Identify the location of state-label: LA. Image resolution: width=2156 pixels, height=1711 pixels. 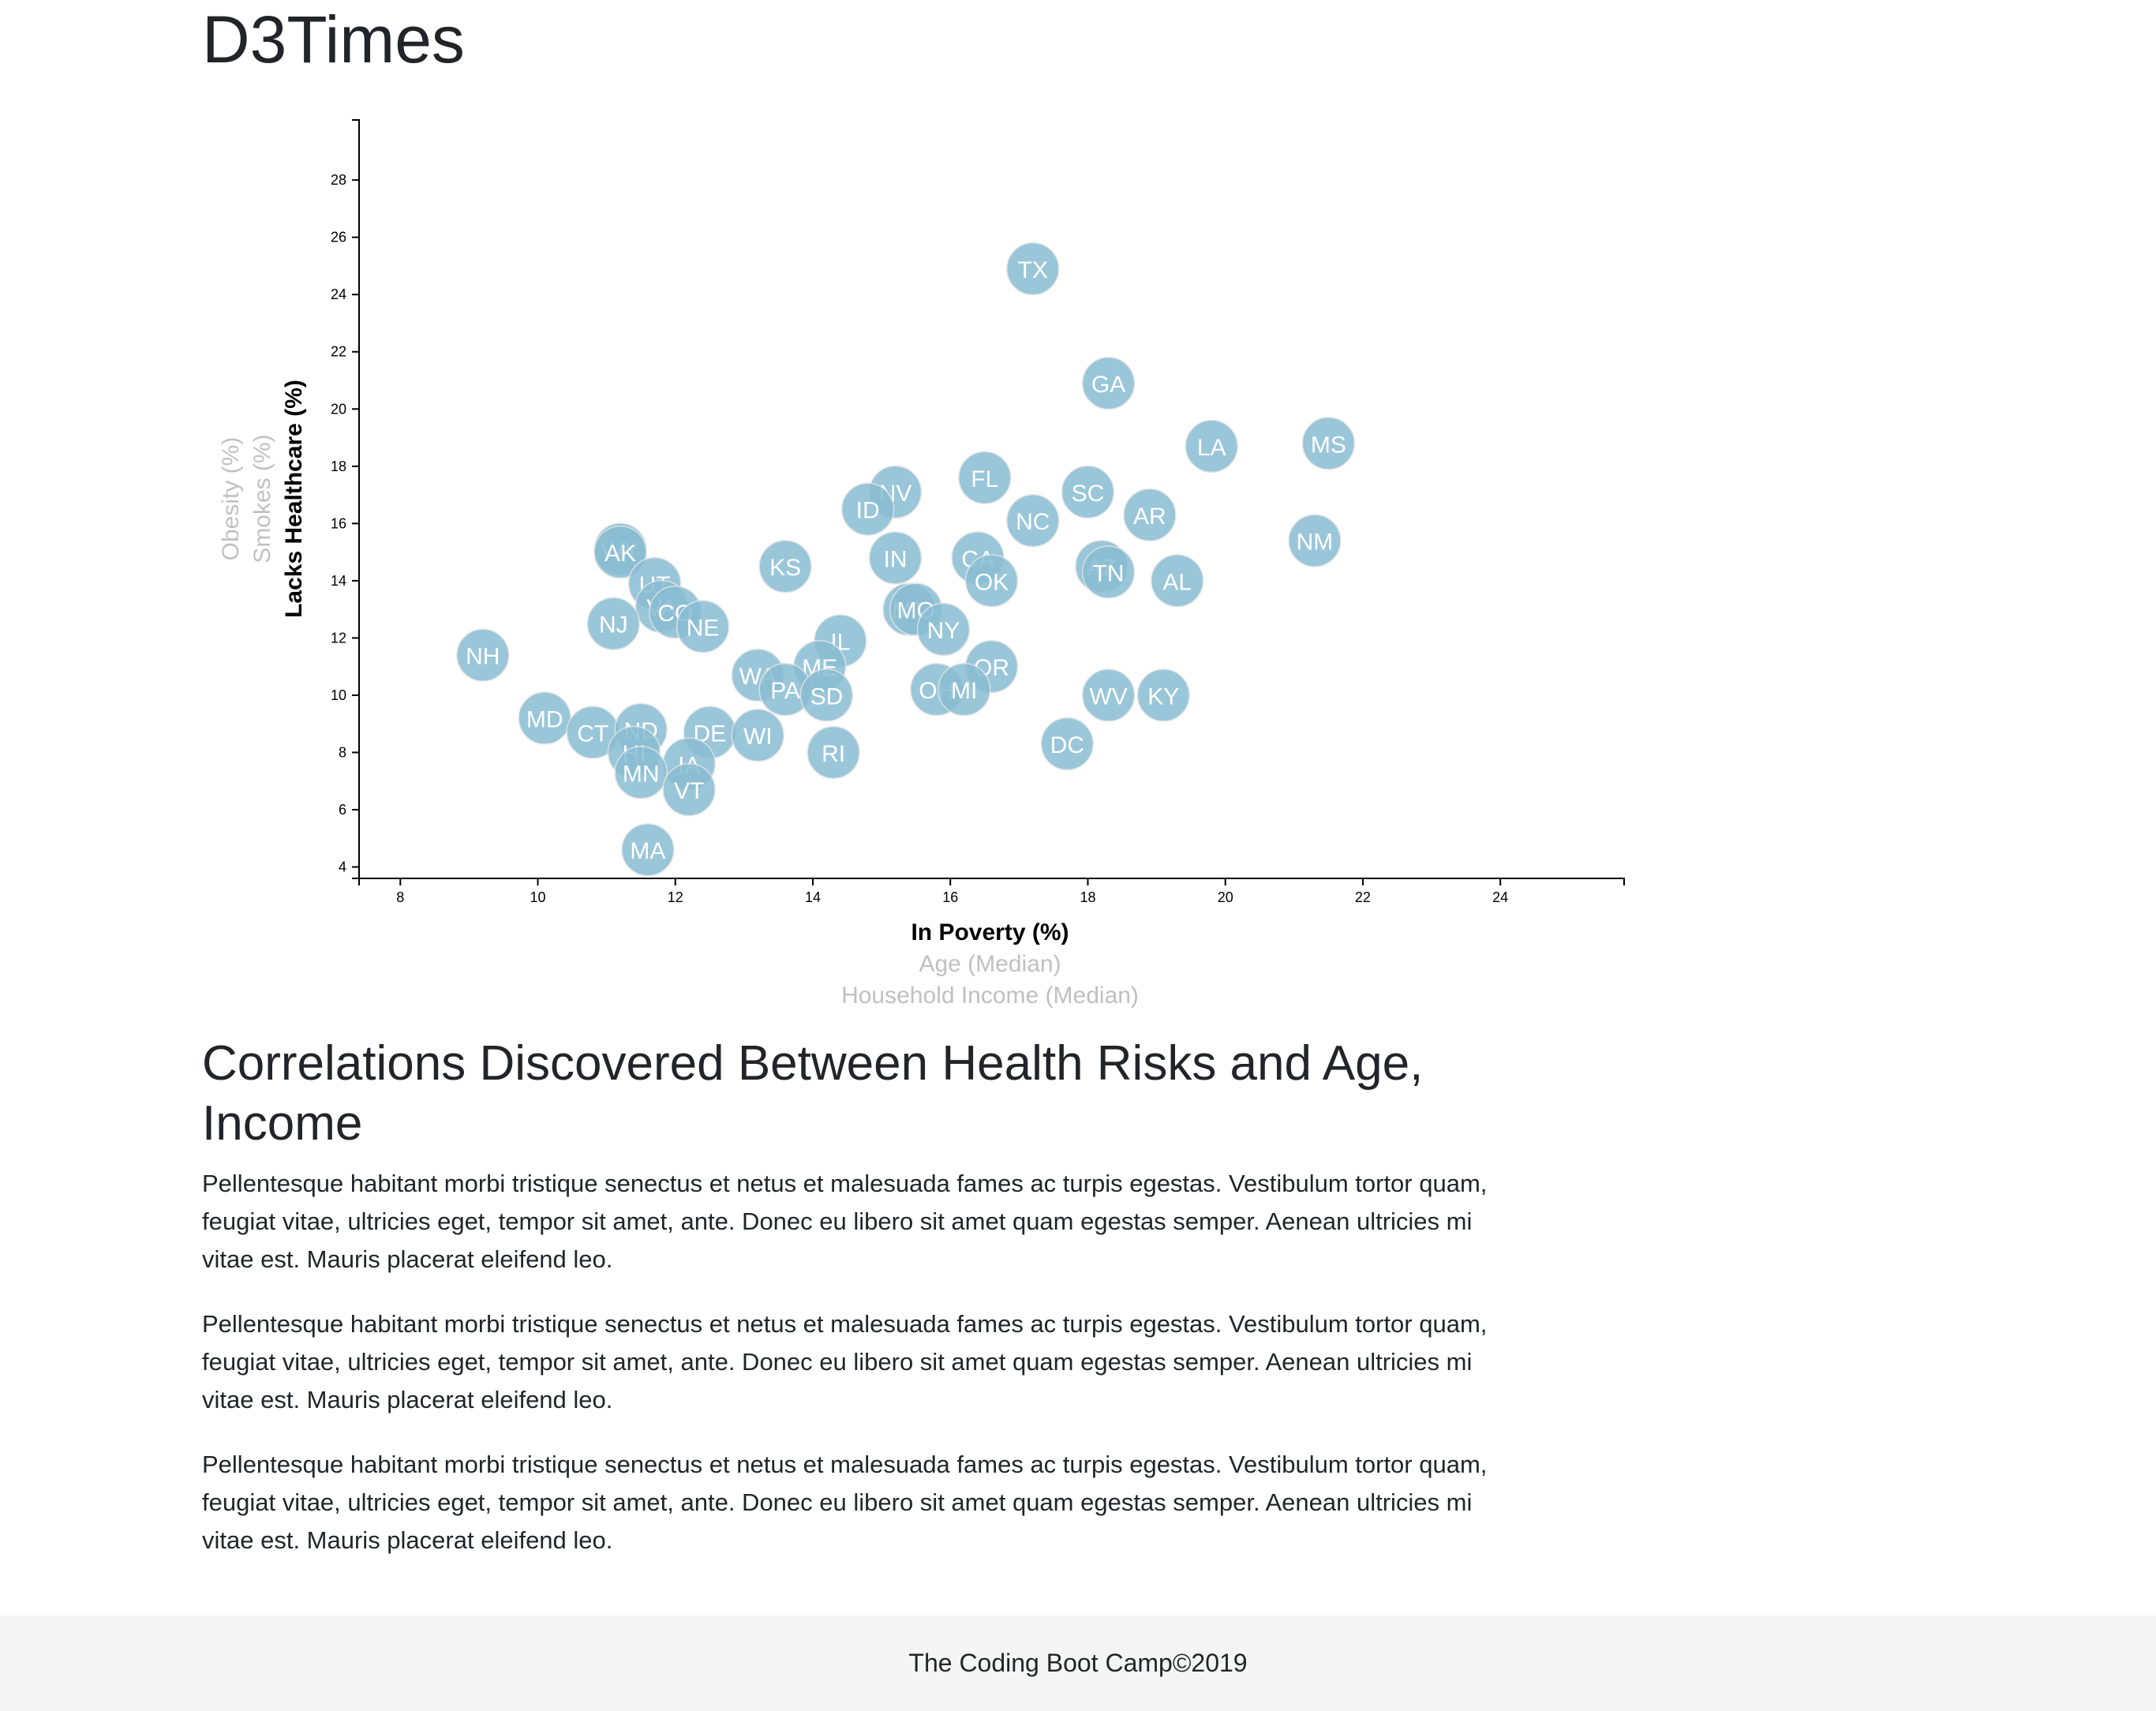
(1211, 448).